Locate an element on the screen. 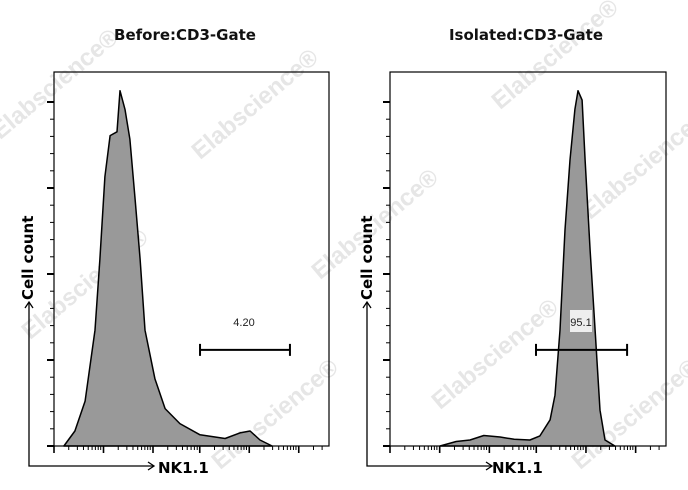 Image resolution: width=688 pixels, height=490 pixels. panel-2-axis-arrows is located at coordinates (428, 385).